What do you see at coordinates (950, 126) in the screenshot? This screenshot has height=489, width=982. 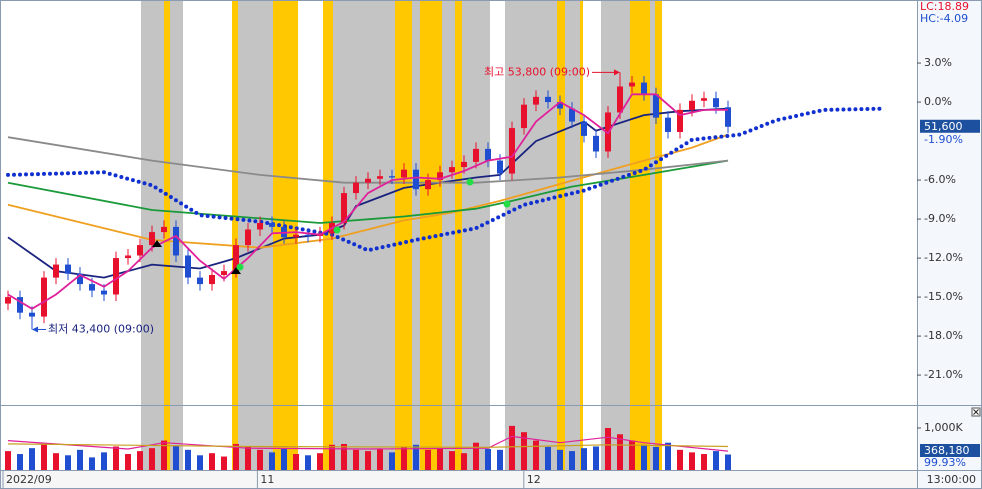 I see `price-box` at bounding box center [950, 126].